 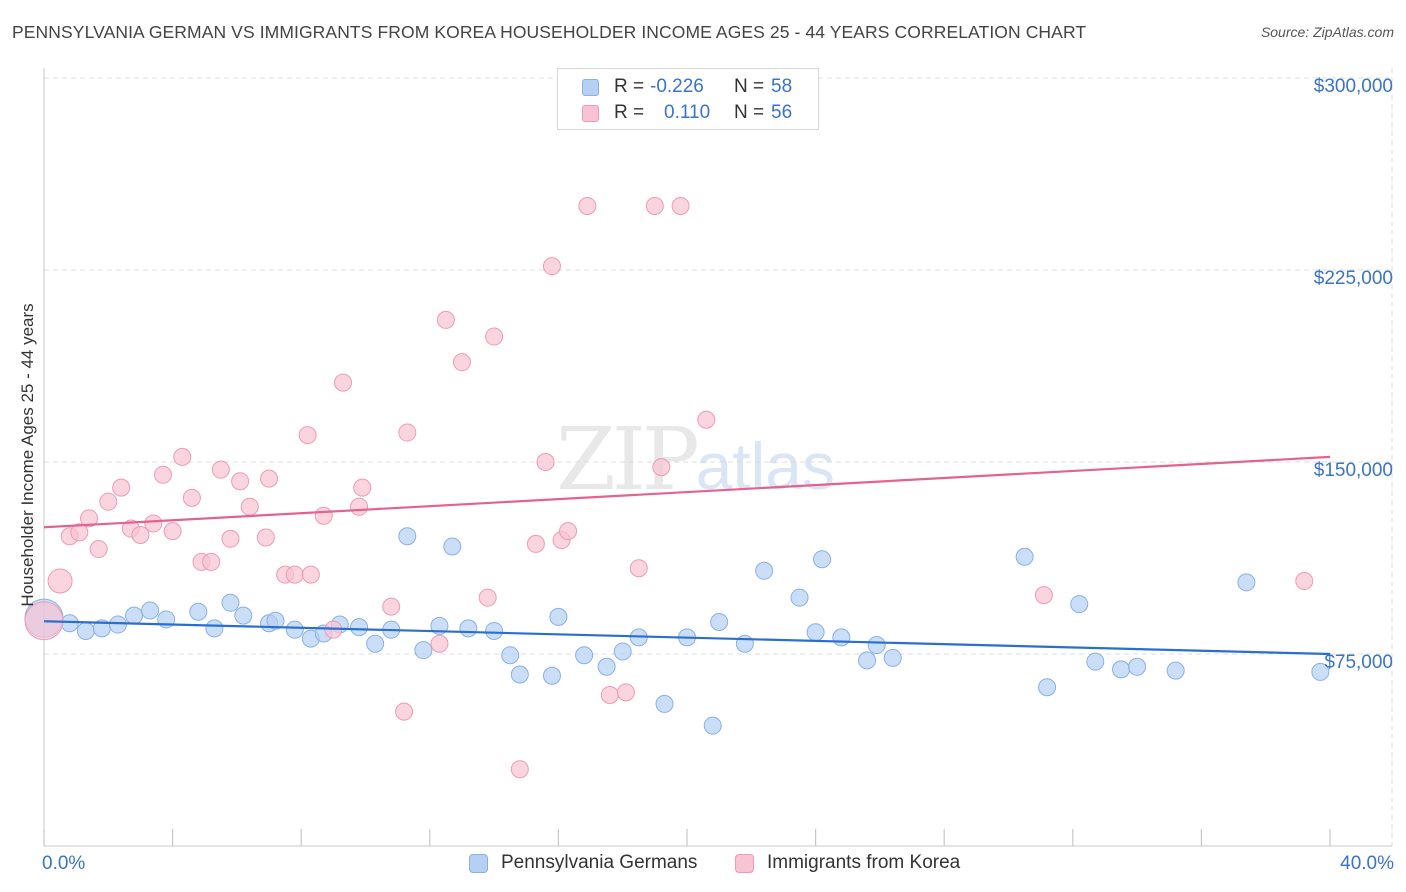 I want to click on trend-line-pennsylvania-germans, so click(x=687, y=638).